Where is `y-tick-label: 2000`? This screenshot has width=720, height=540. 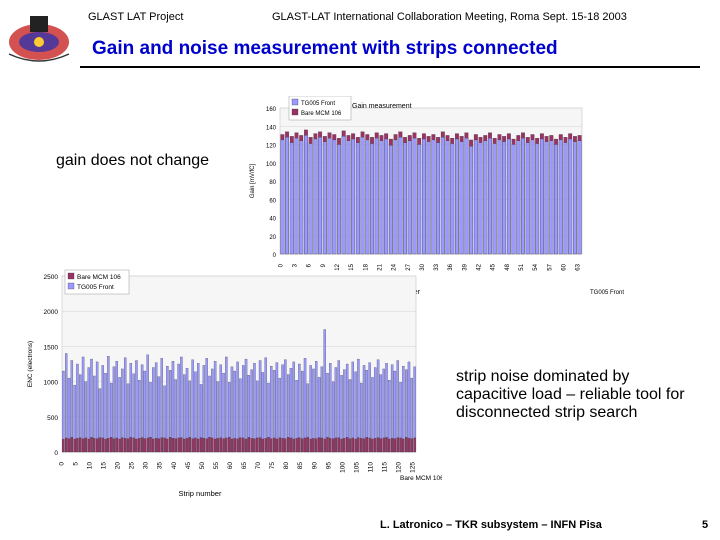
y-tick-label: 2000 is located at coordinates (51, 312).